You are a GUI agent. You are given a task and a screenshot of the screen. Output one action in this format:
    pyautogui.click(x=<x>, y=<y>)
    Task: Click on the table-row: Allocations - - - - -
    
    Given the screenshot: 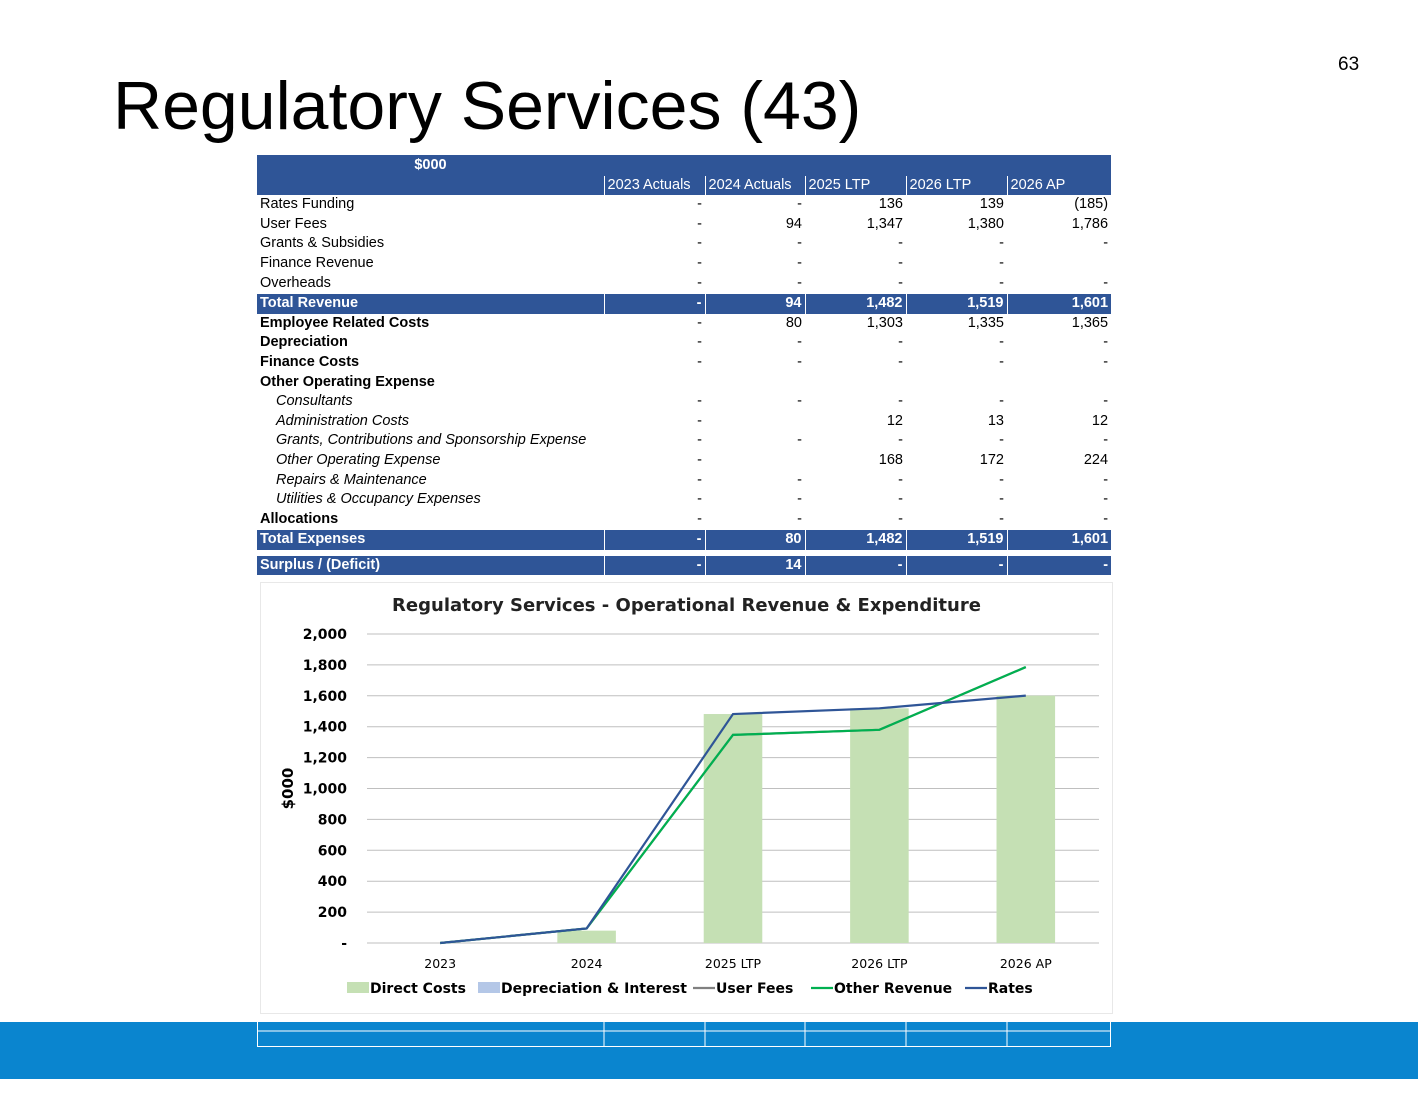 What is the action you would take?
    pyautogui.click(x=684, y=520)
    